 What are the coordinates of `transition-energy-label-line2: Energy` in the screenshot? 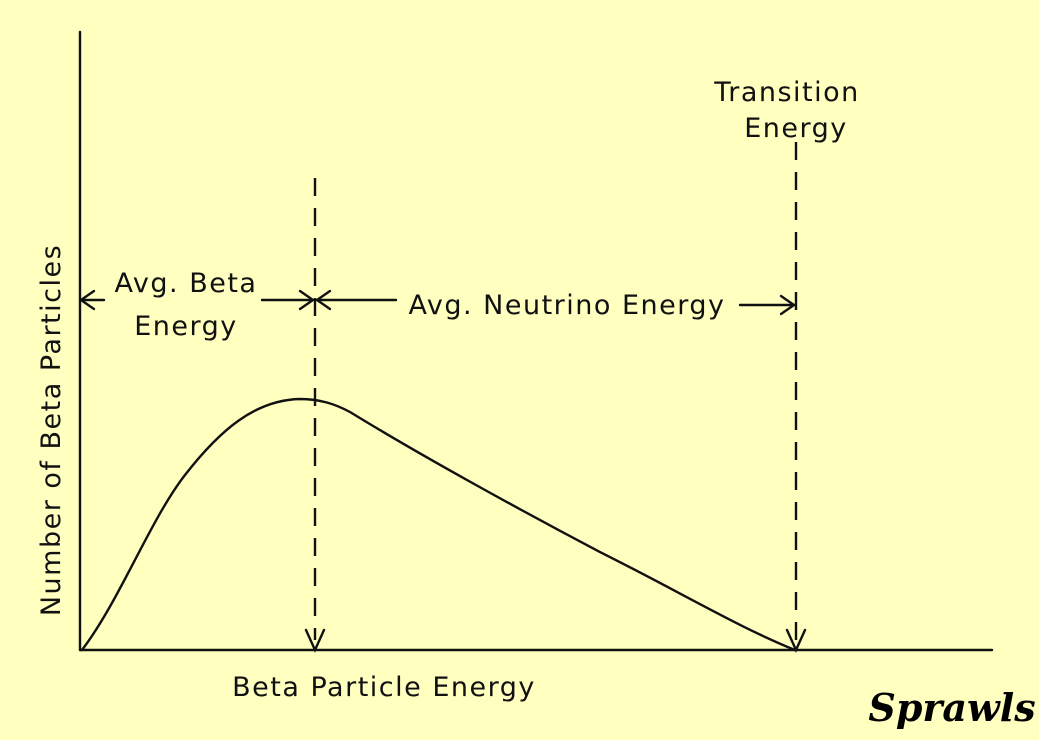 It's located at (796, 128).